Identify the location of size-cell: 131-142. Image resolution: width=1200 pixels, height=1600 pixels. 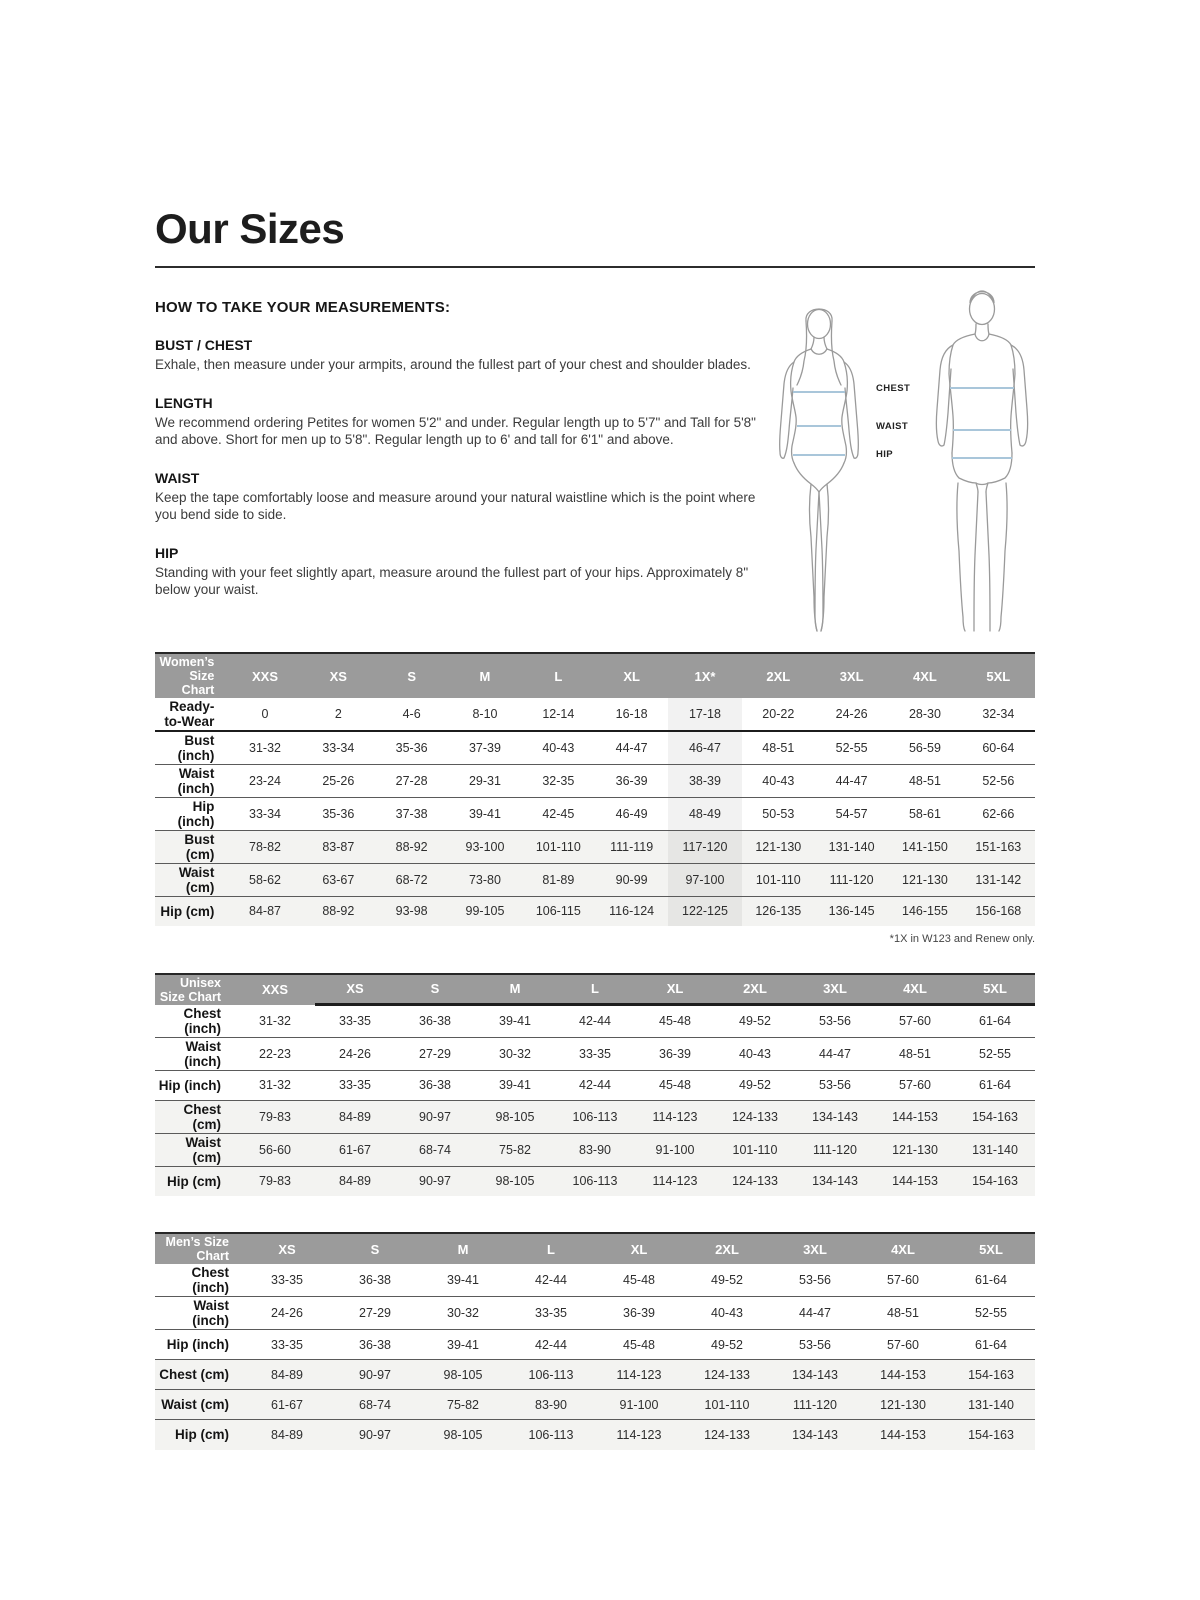
(998, 880).